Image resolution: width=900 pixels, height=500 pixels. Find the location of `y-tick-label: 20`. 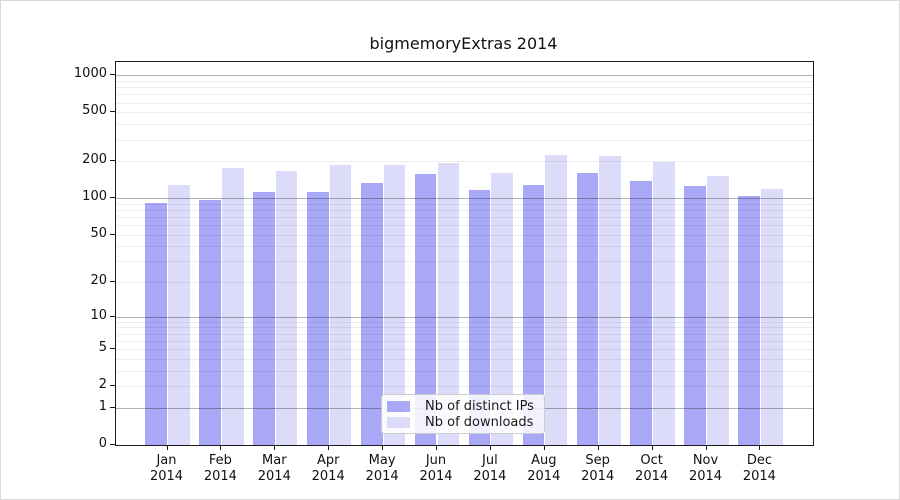

y-tick-label: 20 is located at coordinates (98, 281).